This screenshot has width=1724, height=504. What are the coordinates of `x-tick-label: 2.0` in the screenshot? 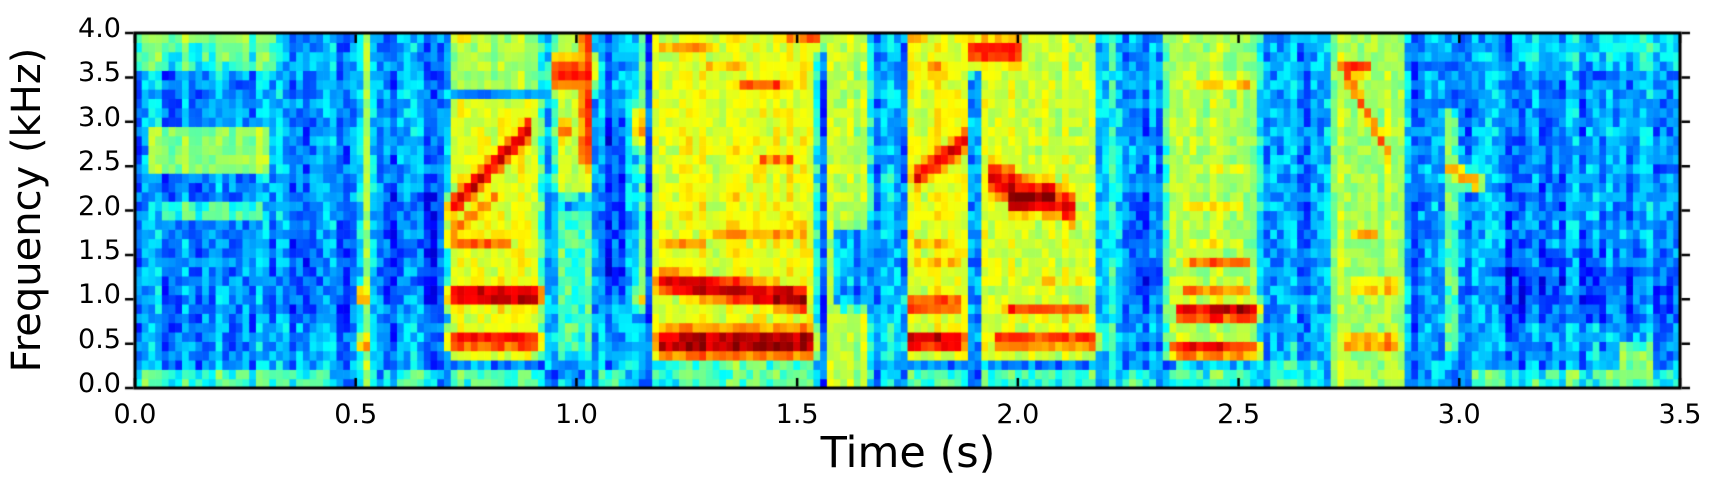 It's located at (1018, 414).